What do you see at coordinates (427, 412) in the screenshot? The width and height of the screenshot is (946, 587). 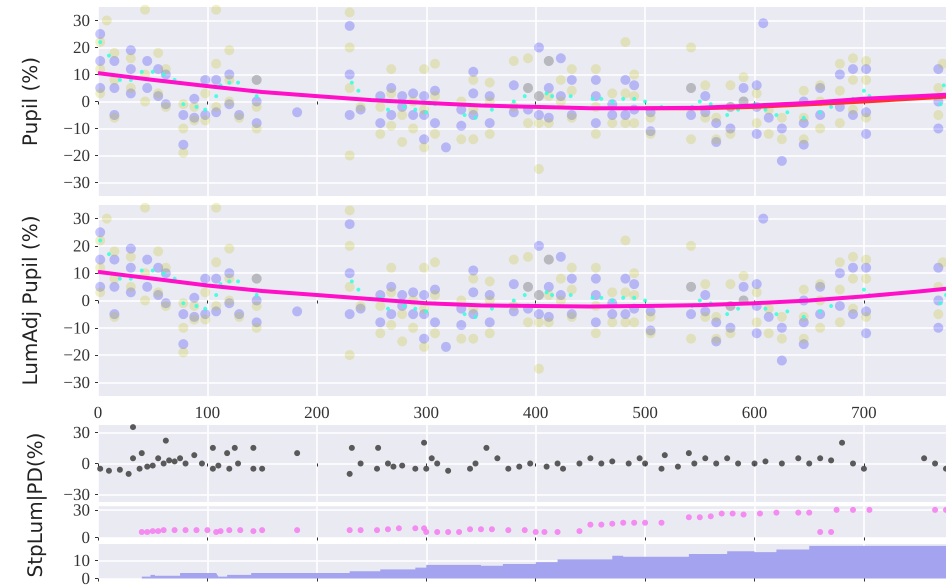 I see `x-tick-label: 300` at bounding box center [427, 412].